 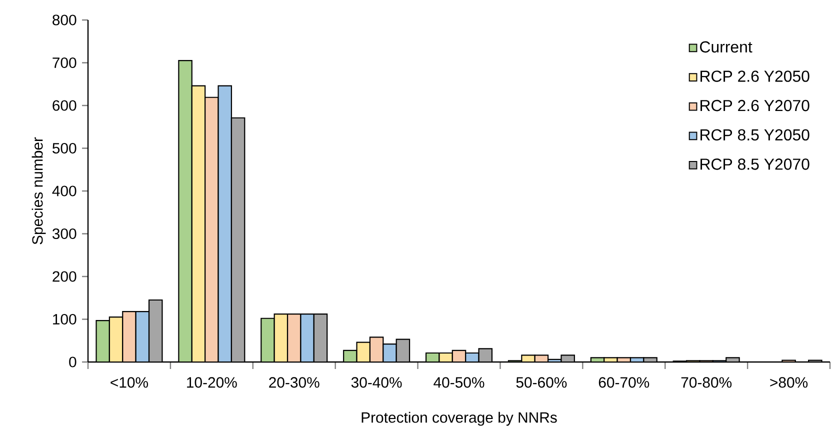 I want to click on y-tick-label: 600, so click(x=64, y=105).